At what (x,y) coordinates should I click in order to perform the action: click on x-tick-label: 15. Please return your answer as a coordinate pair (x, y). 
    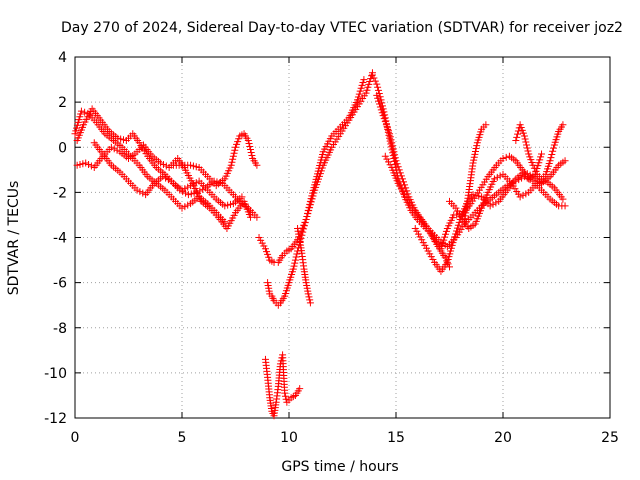
    Looking at the image, I should click on (396, 438).